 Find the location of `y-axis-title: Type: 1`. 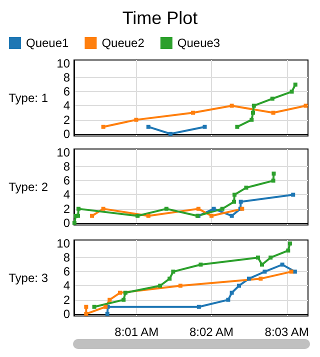

y-axis-title: Type: 1 is located at coordinates (28, 98).